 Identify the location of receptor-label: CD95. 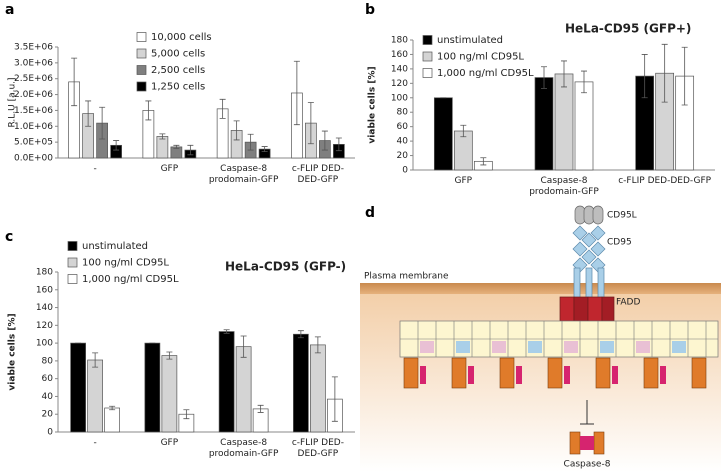
(619, 243).